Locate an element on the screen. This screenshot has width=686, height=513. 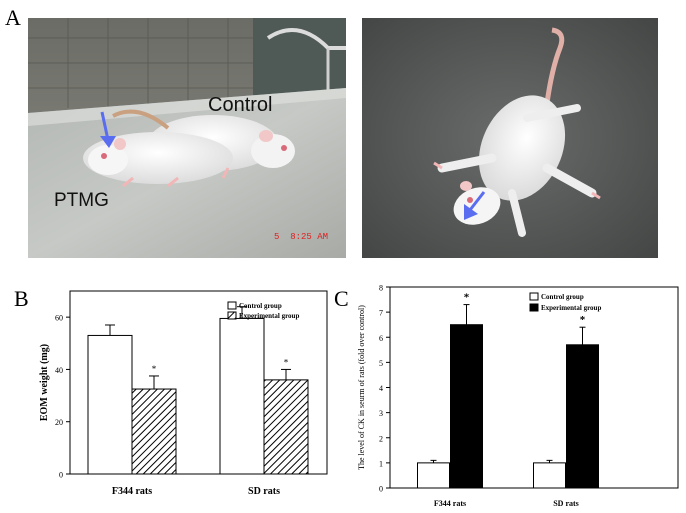
y-tick-label: 40 is located at coordinates (59, 370).